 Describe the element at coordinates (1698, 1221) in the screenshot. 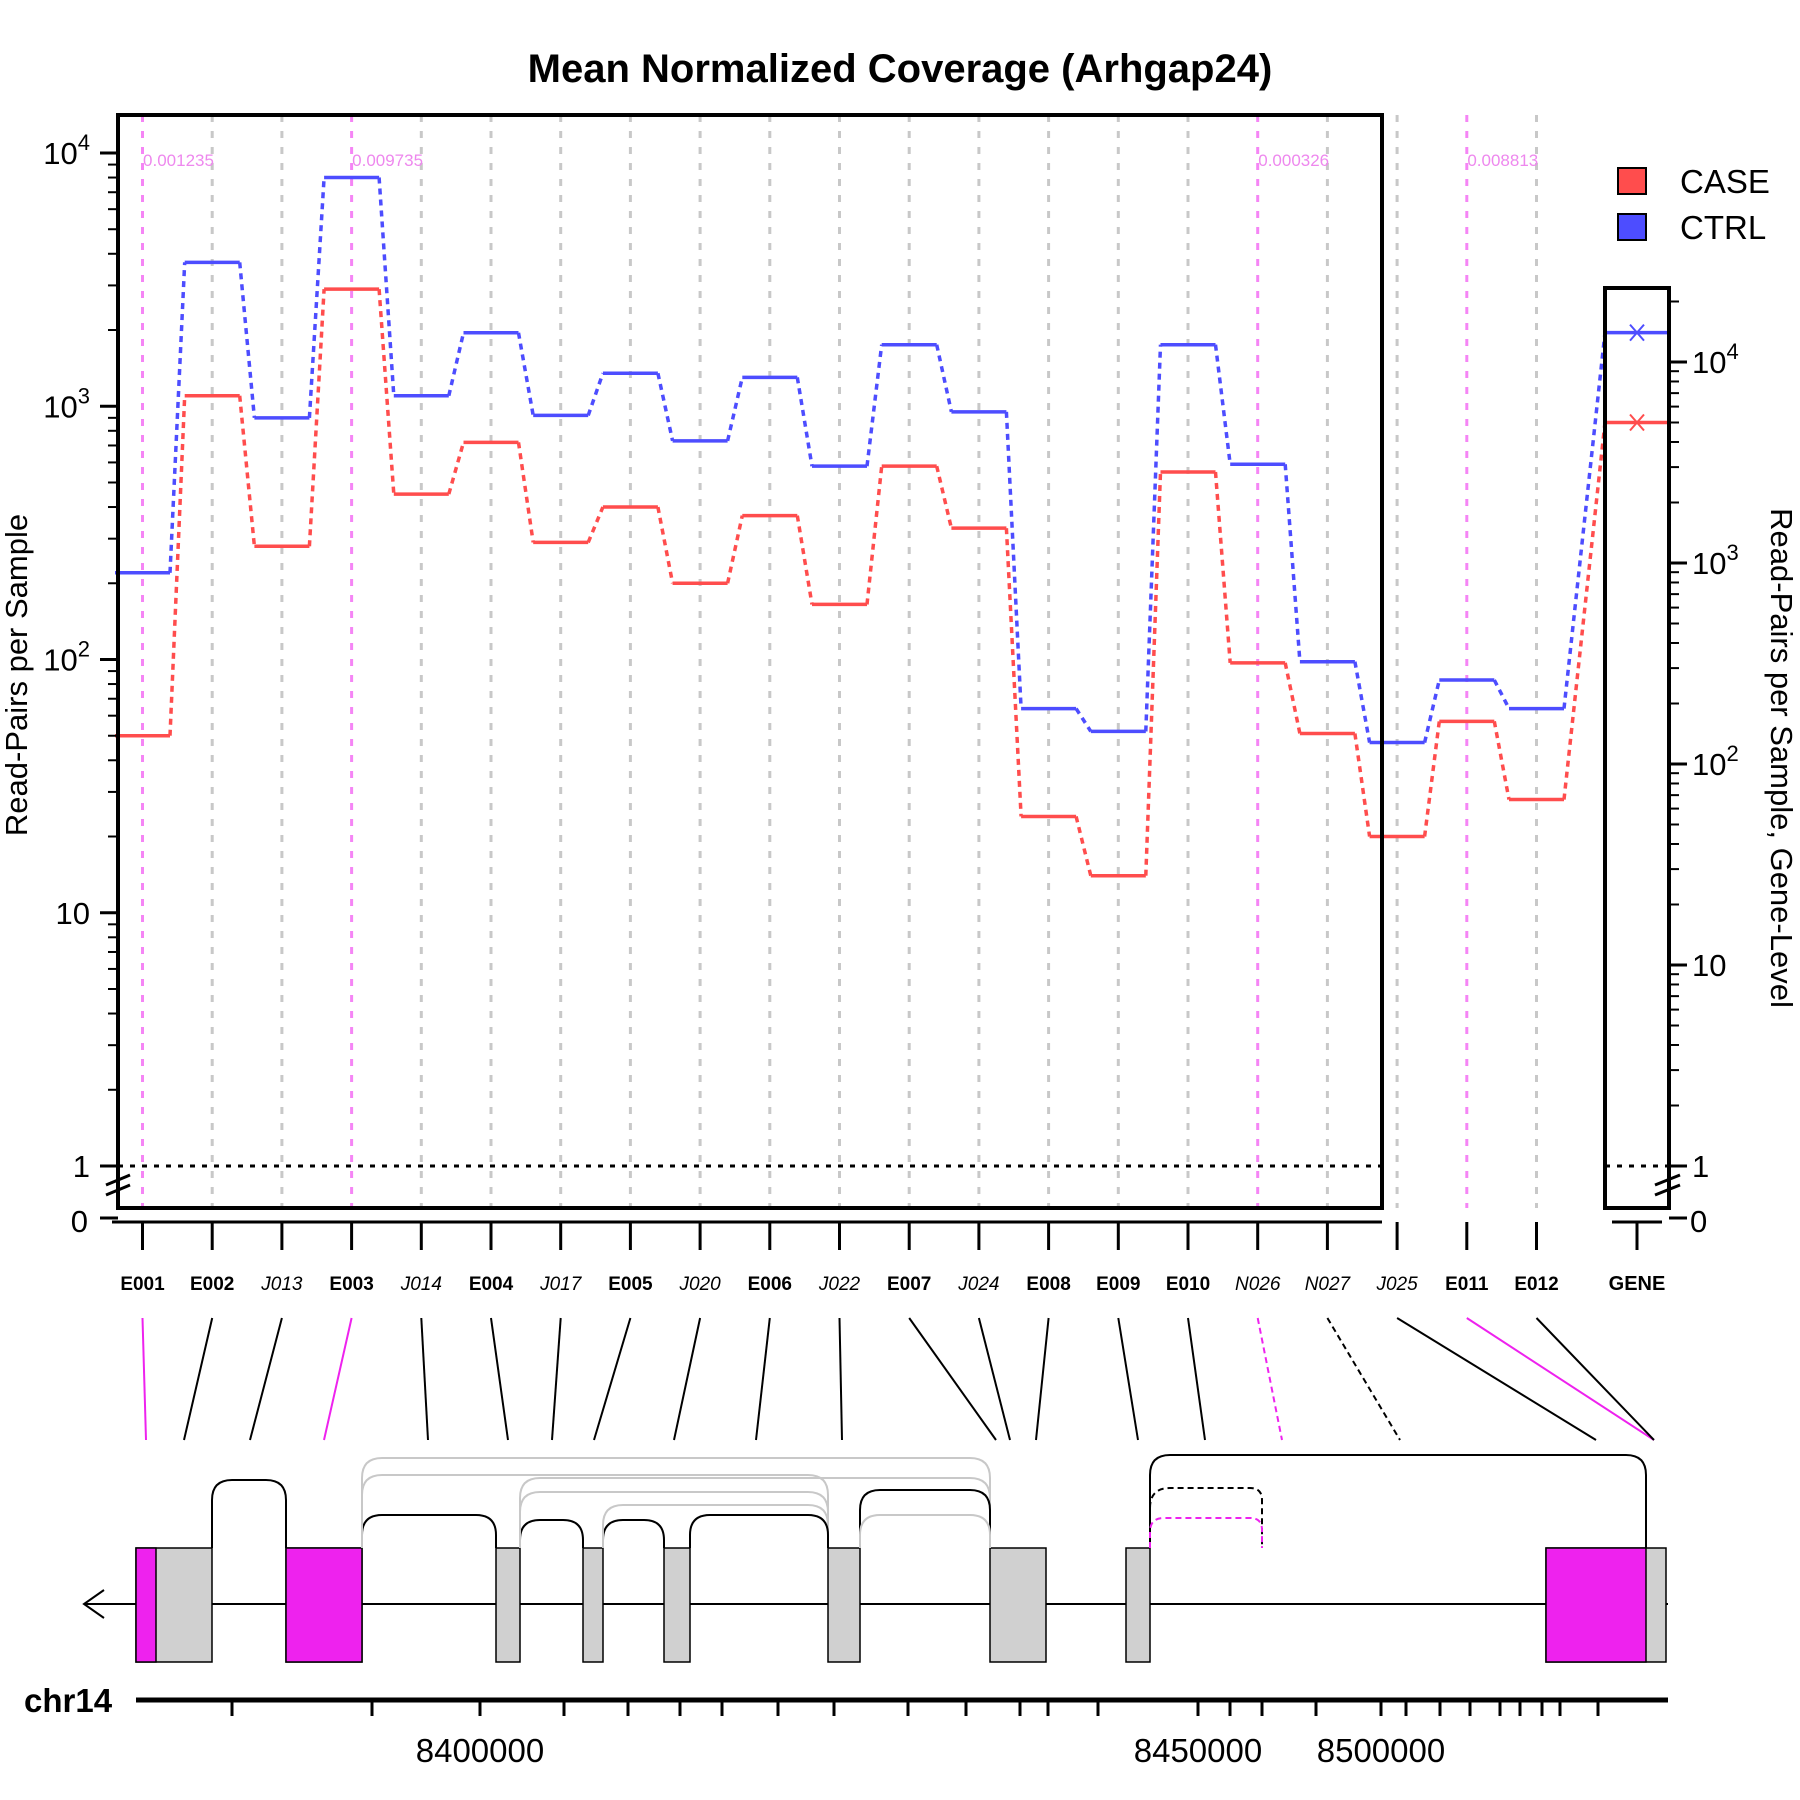

I see `right-y-zero-label: 0` at that location.